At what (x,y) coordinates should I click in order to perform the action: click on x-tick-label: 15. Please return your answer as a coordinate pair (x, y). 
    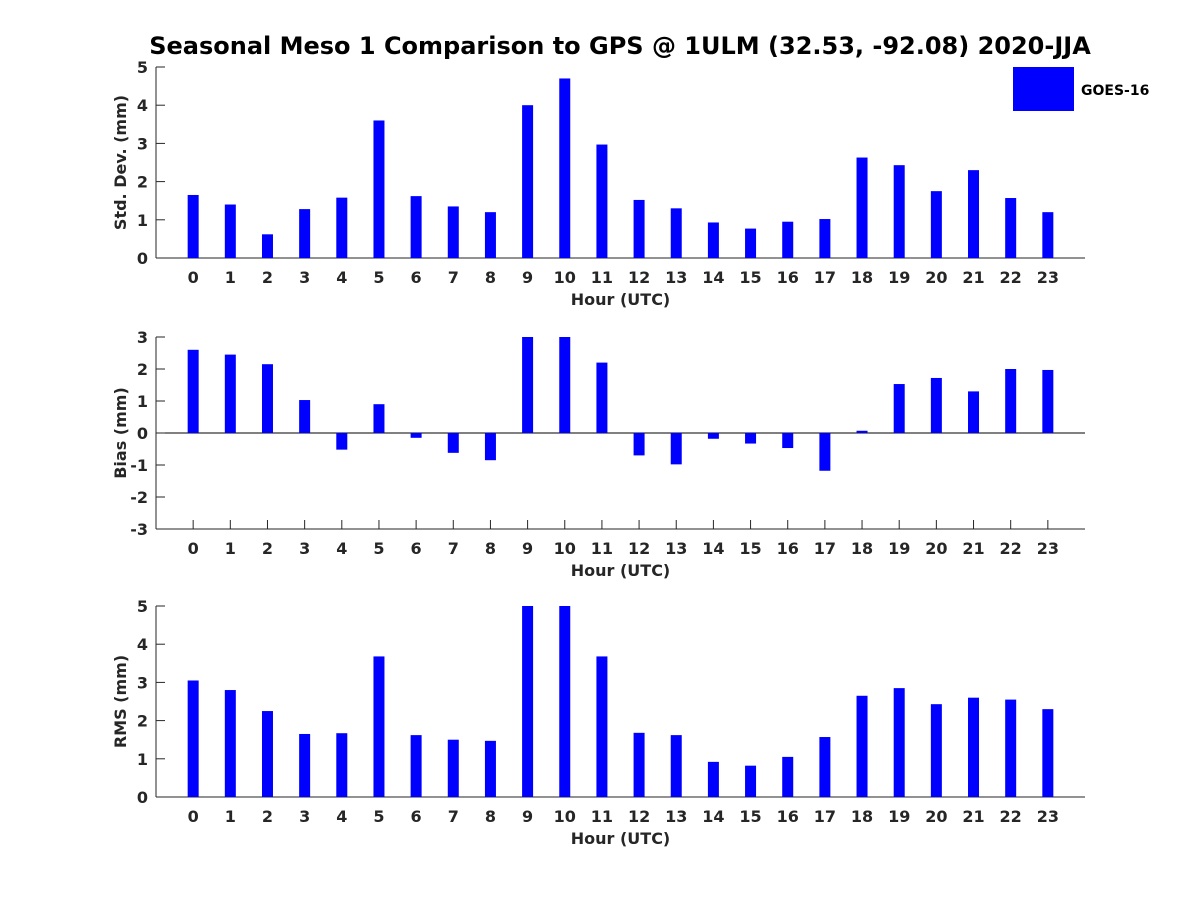
    Looking at the image, I should click on (750, 277).